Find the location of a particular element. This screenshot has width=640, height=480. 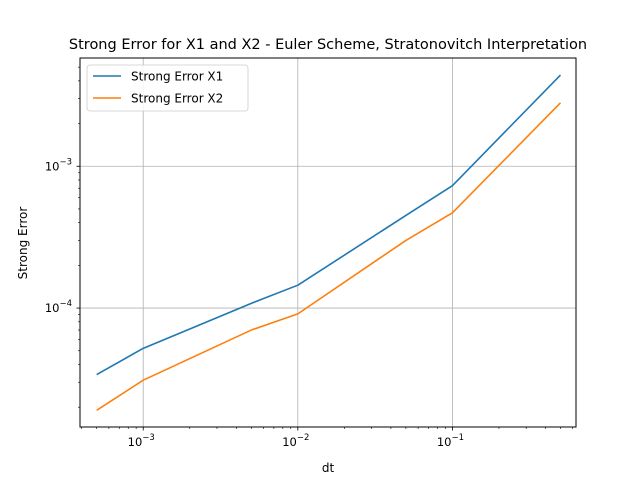

x-tick-label: 10⁻¹ is located at coordinates (450, 441).